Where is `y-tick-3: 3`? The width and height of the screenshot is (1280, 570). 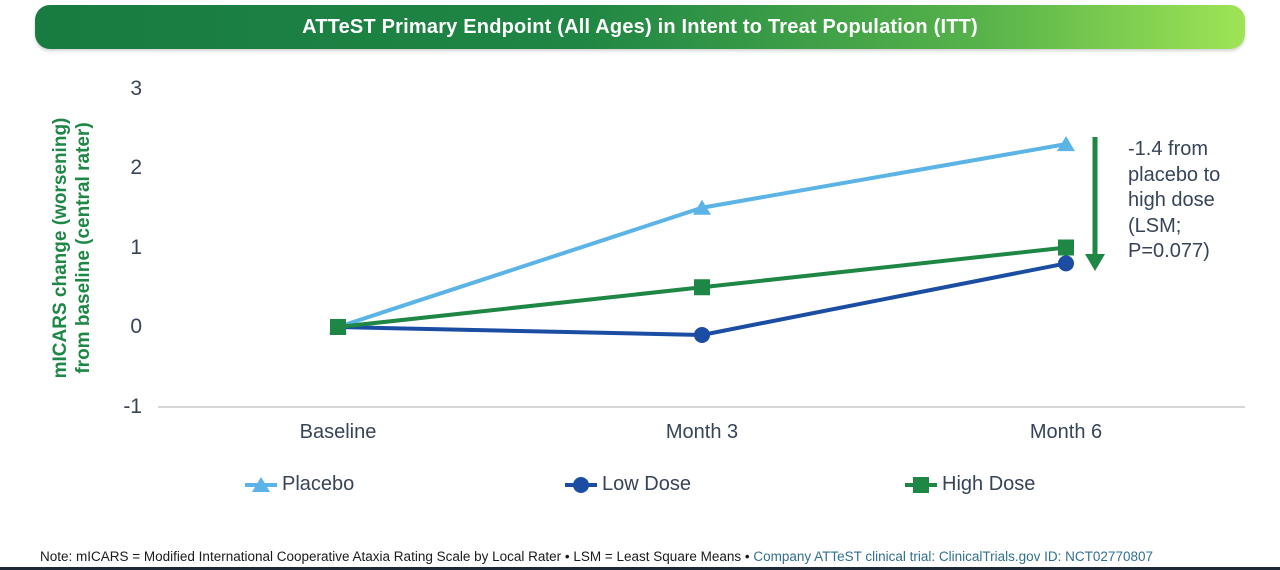 y-tick-3: 3 is located at coordinates (136, 88).